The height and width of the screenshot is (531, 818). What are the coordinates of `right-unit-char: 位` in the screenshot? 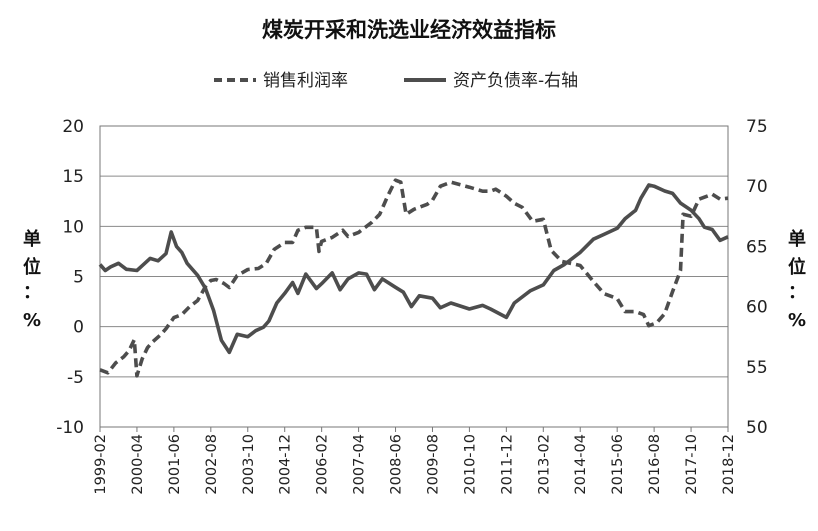 It's located at (797, 267).